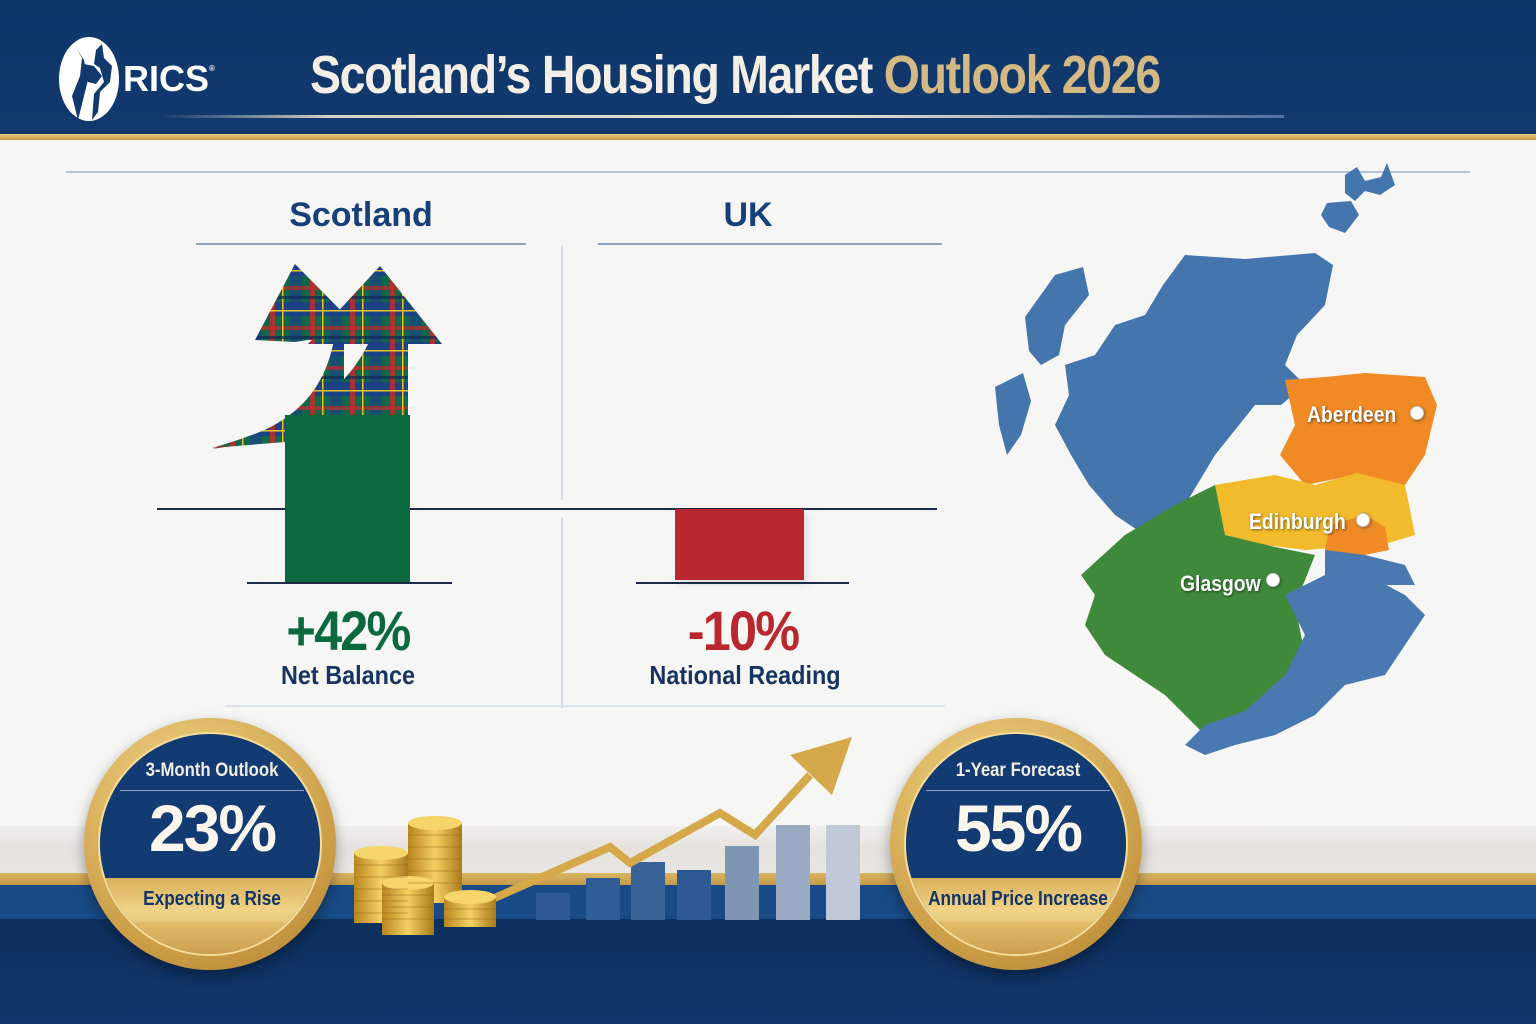  I want to click on title-accent: Outlook 2026, so click(1022, 75).